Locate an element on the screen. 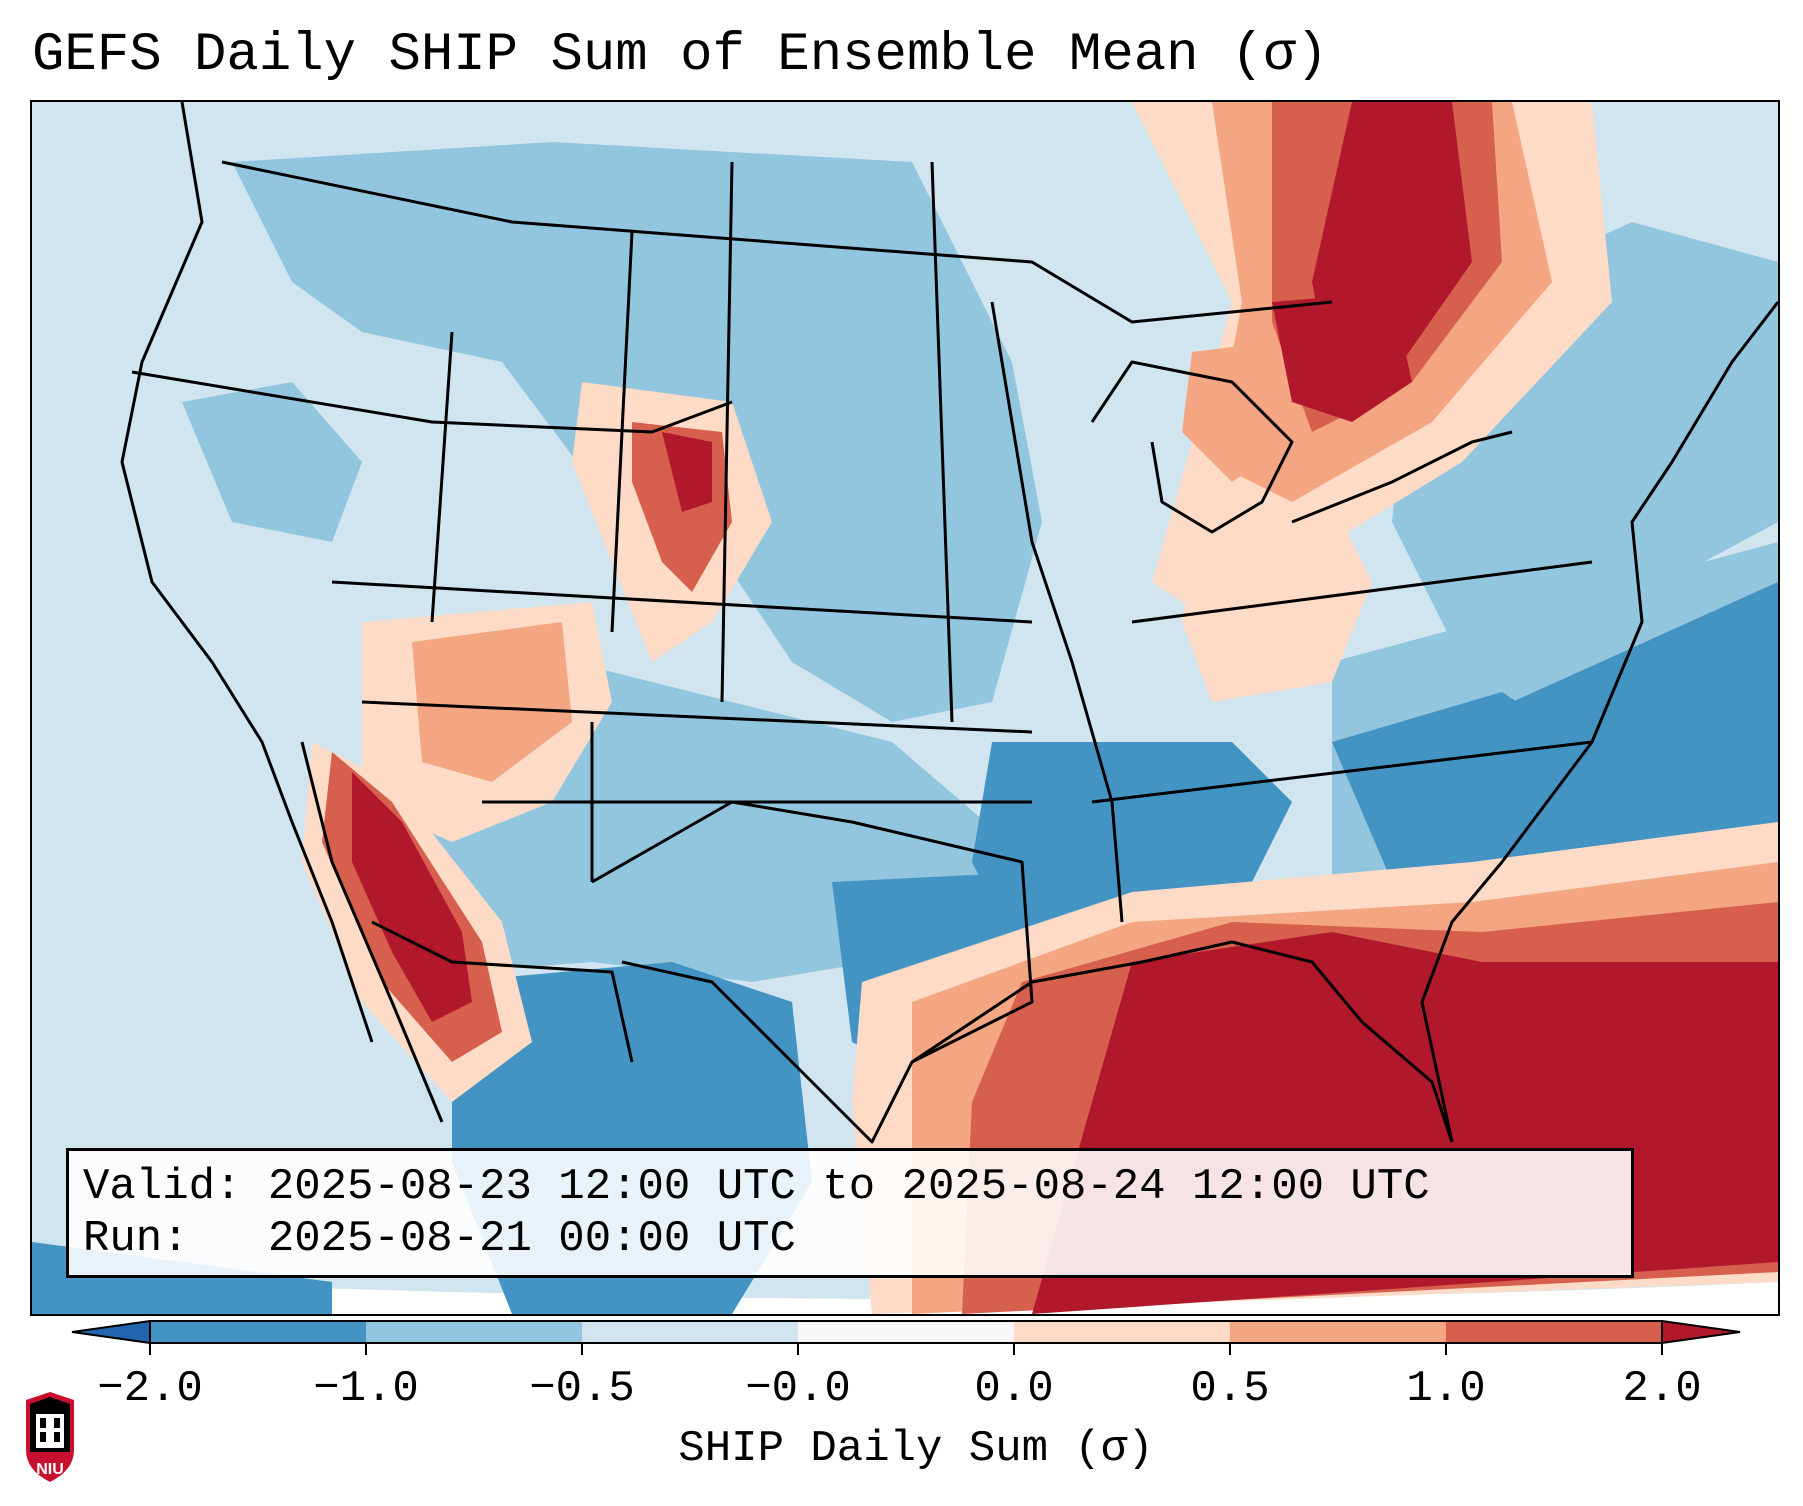  coastline-west is located at coordinates (247, 572).